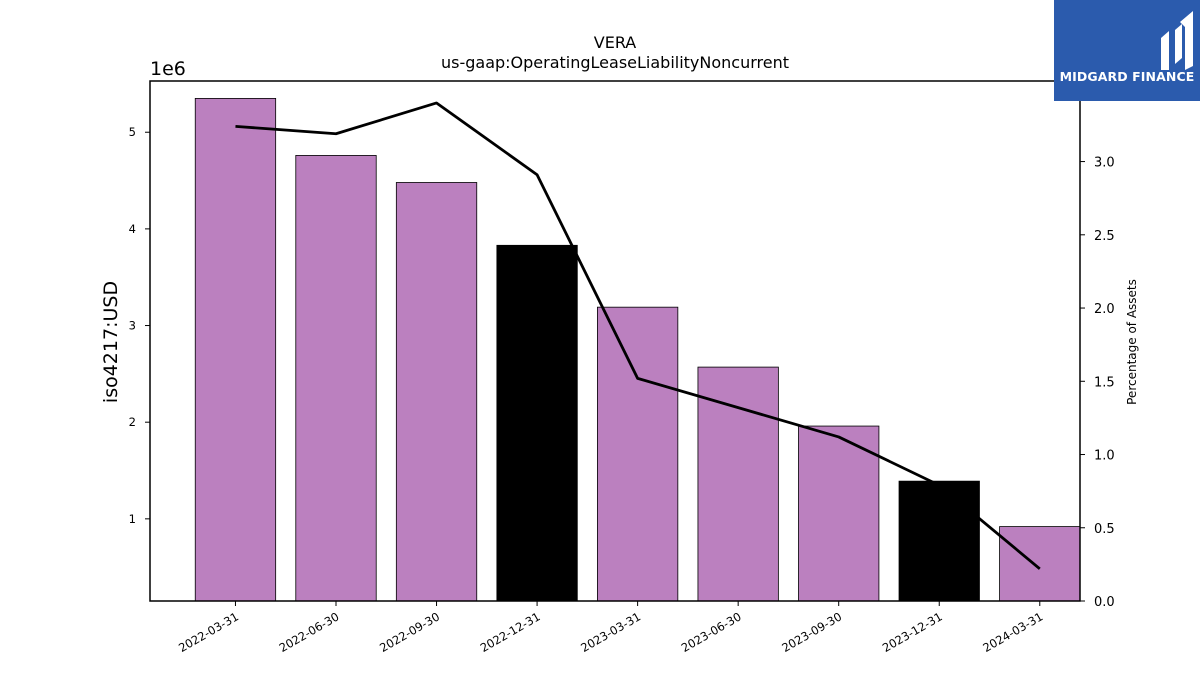 This screenshot has height=675, width=1200. Describe the element at coordinates (1104, 529) in the screenshot. I see `y2-tick-label: 0.5` at that location.